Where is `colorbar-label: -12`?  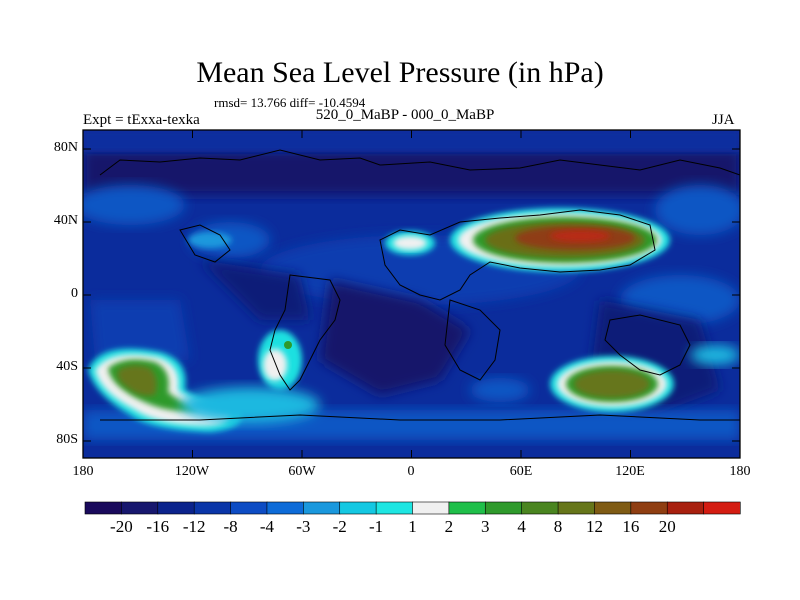 colorbar-label: -12 is located at coordinates (194, 526).